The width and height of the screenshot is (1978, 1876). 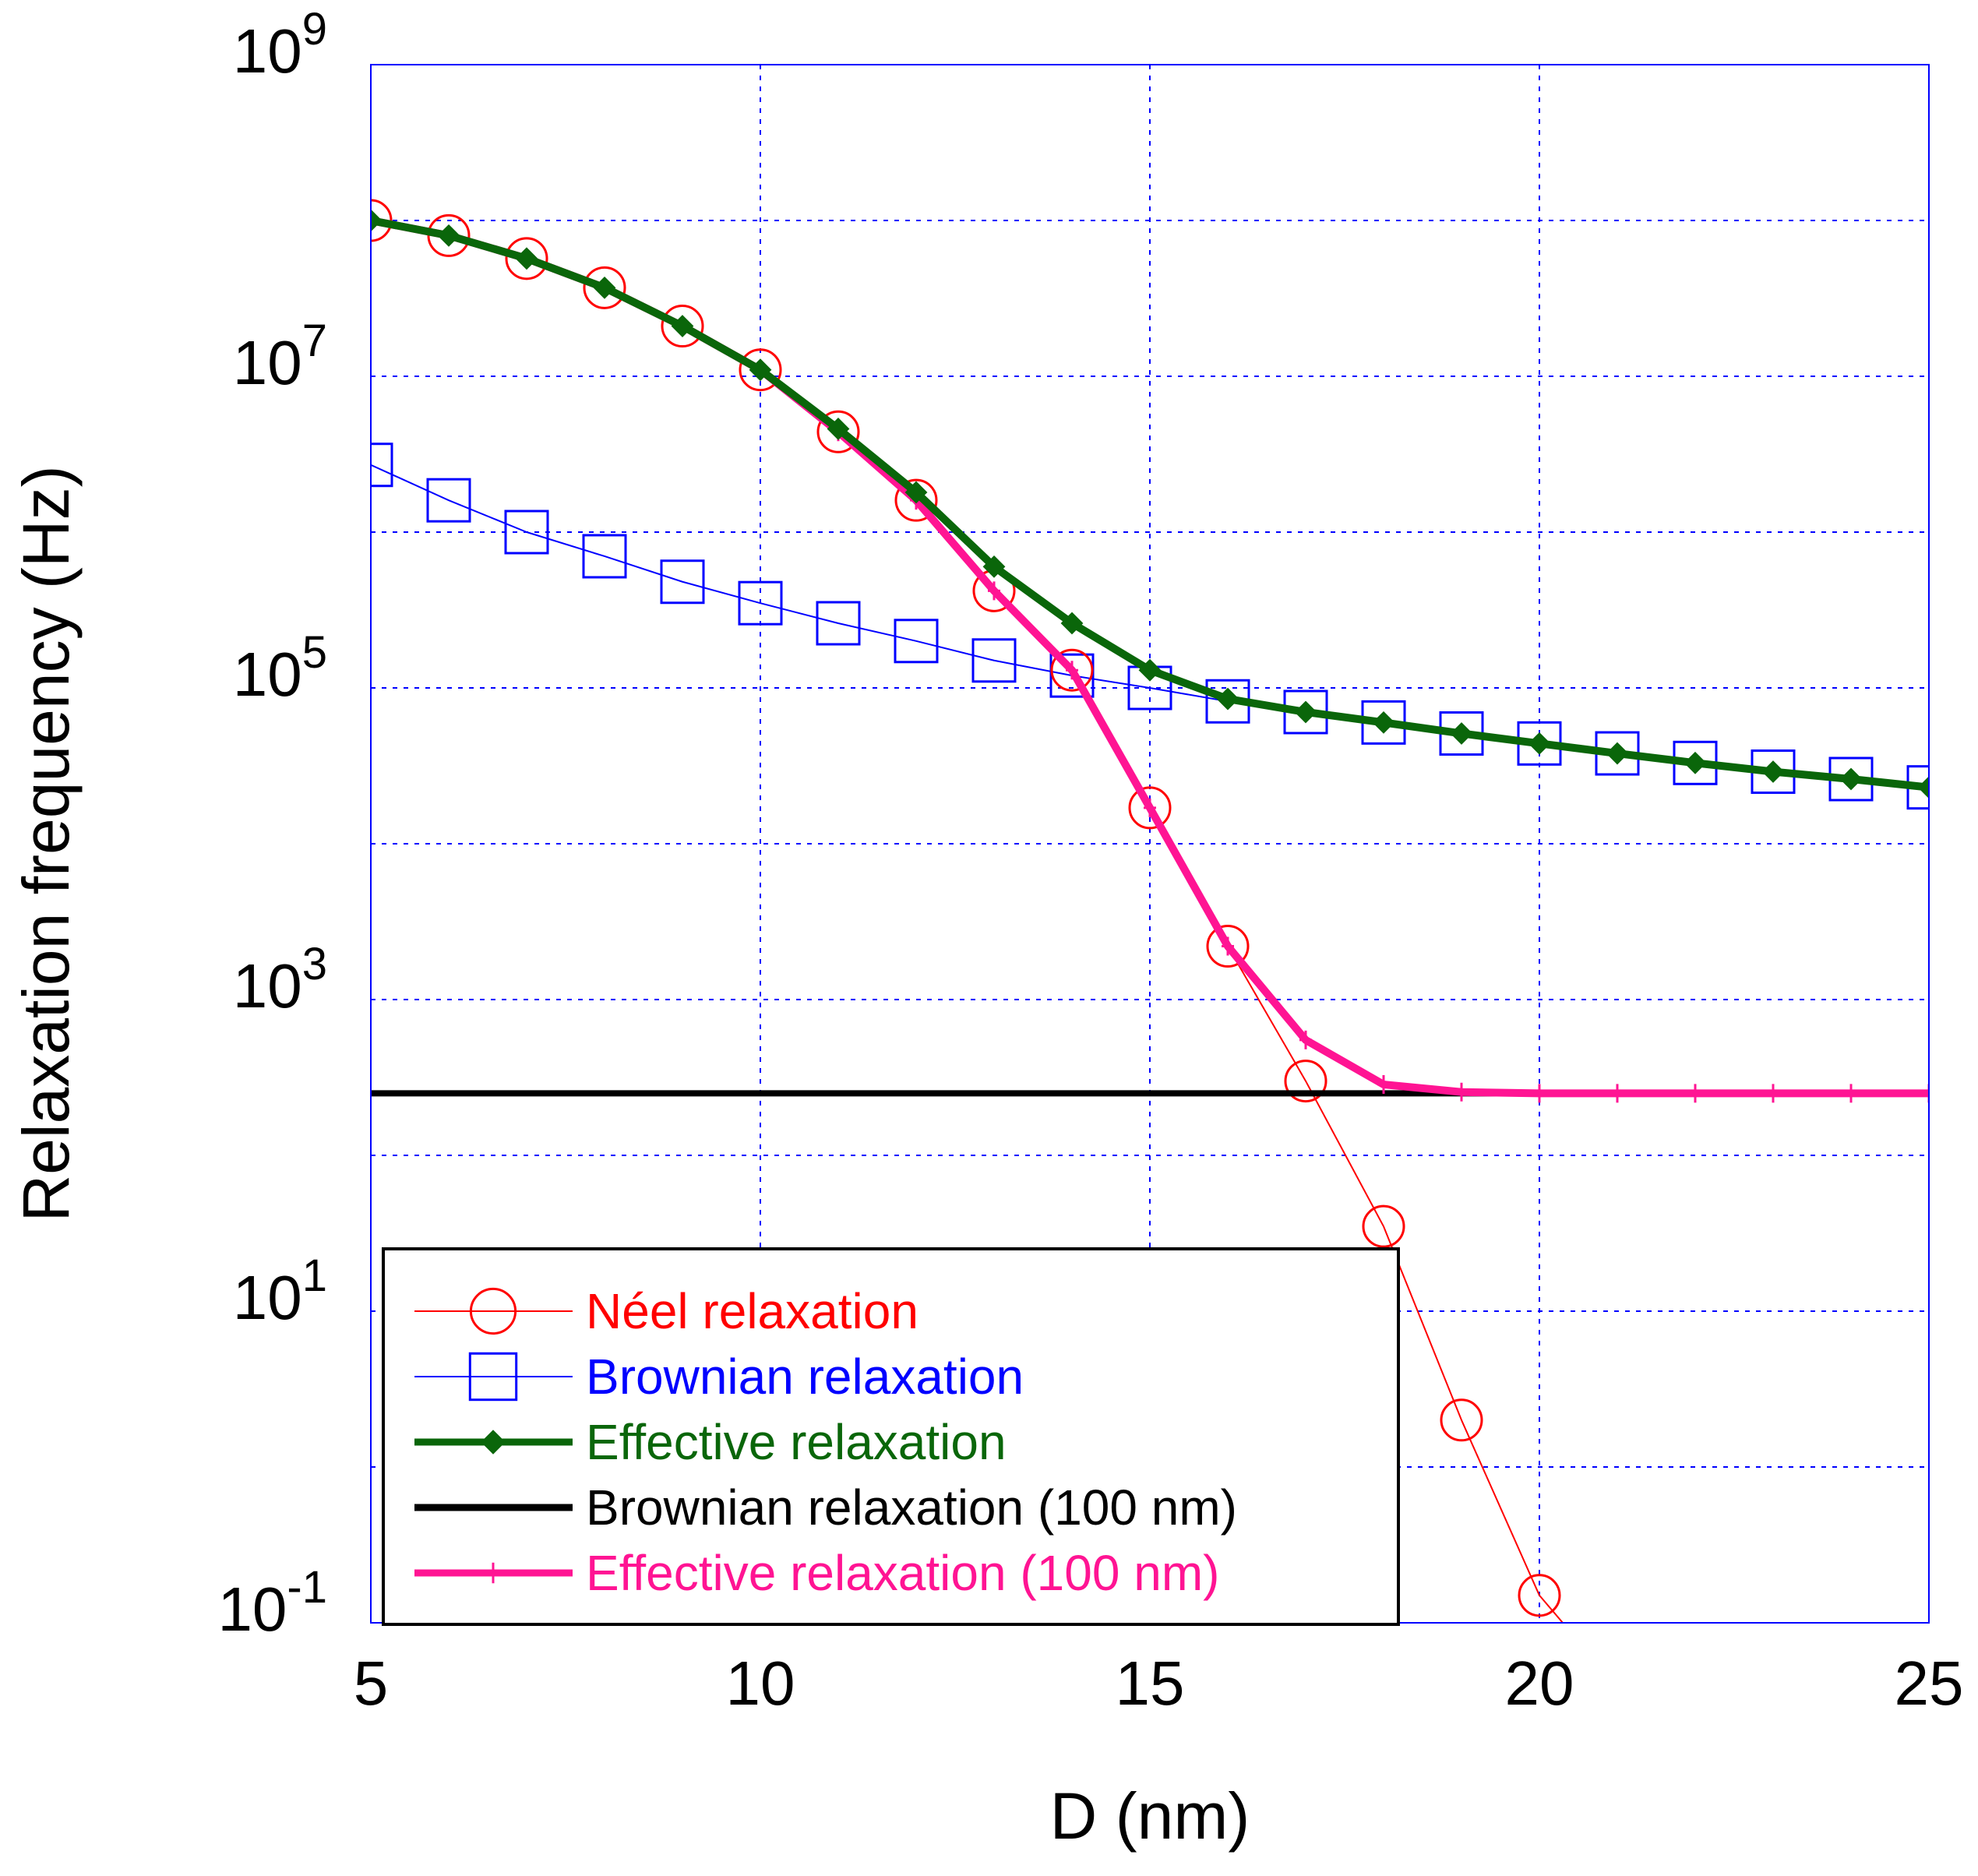 What do you see at coordinates (372, 1684) in the screenshot?
I see `x-tick-label: 5` at bounding box center [372, 1684].